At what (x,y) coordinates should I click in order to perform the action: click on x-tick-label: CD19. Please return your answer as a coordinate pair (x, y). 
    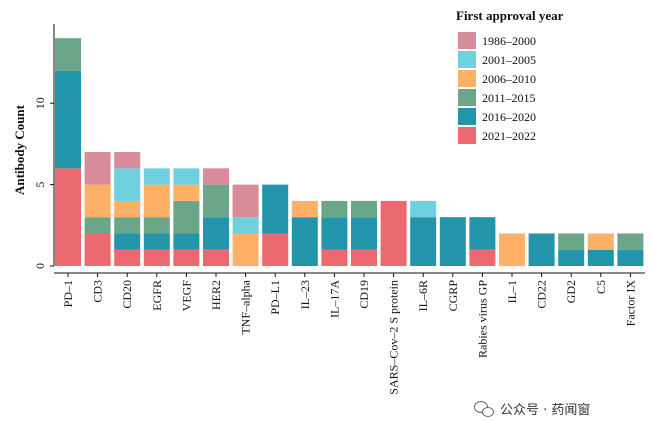
    Looking at the image, I should click on (364, 294).